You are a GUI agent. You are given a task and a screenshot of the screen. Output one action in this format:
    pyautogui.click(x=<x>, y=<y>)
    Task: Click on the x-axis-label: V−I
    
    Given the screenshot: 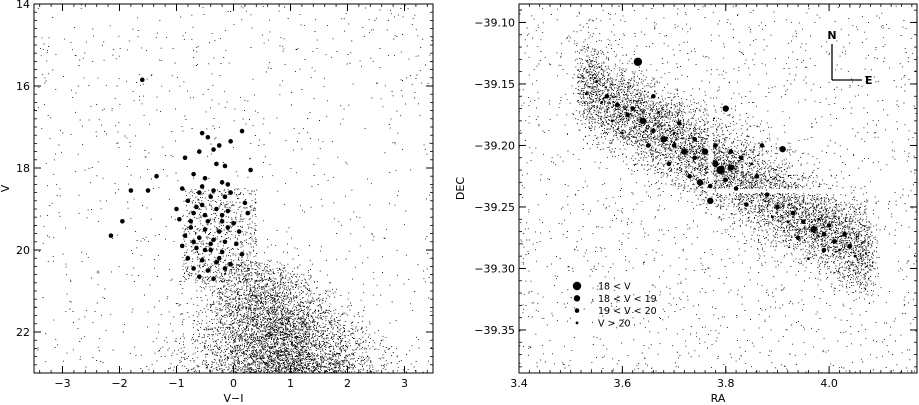 What is the action you would take?
    pyautogui.click(x=234, y=398)
    